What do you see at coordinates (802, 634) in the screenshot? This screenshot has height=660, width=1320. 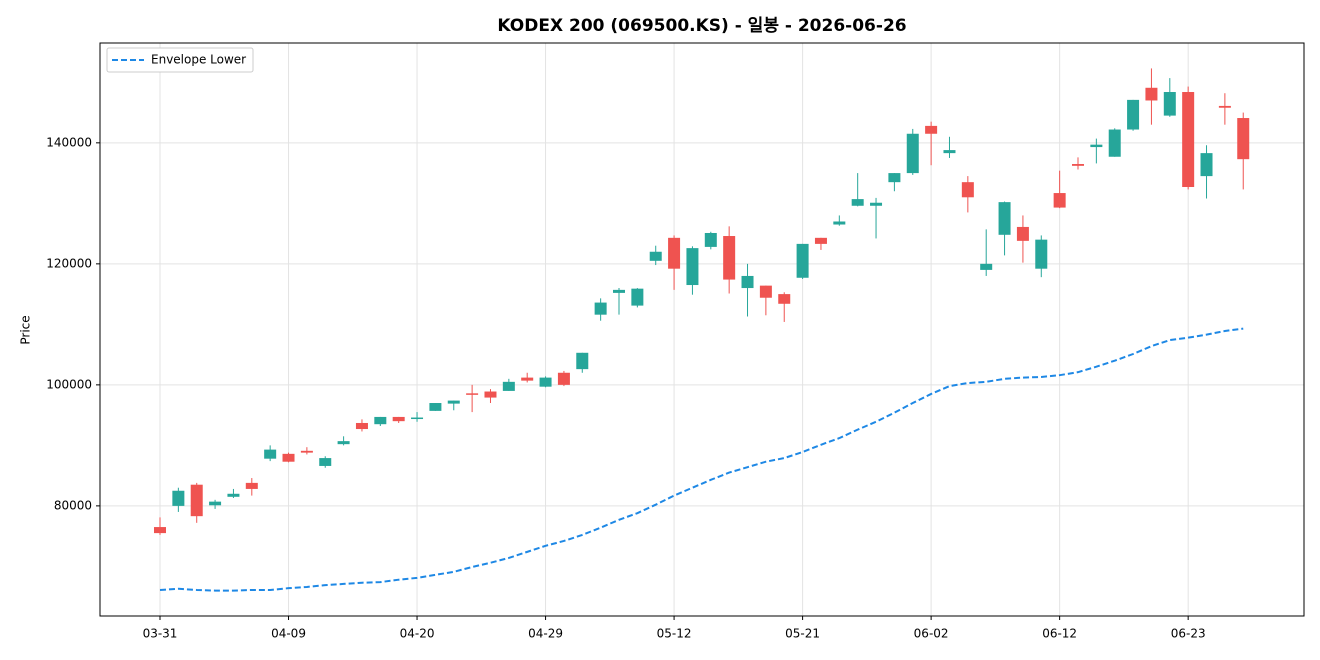 I see `x-tick-label: 05-21` at bounding box center [802, 634].